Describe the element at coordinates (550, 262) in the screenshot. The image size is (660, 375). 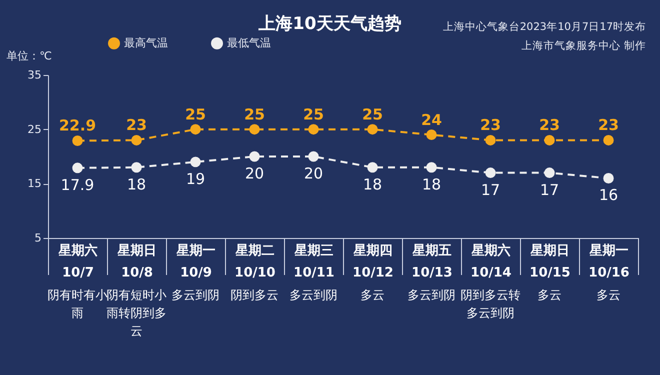
I see `x-tick-label: 星期日 10/15` at that location.